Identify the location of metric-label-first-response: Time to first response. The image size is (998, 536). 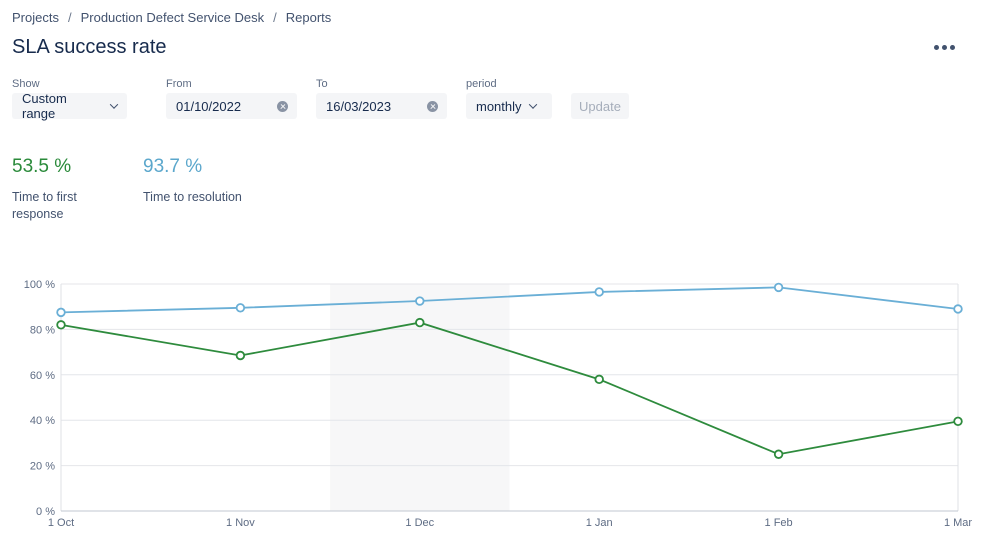
(44, 205).